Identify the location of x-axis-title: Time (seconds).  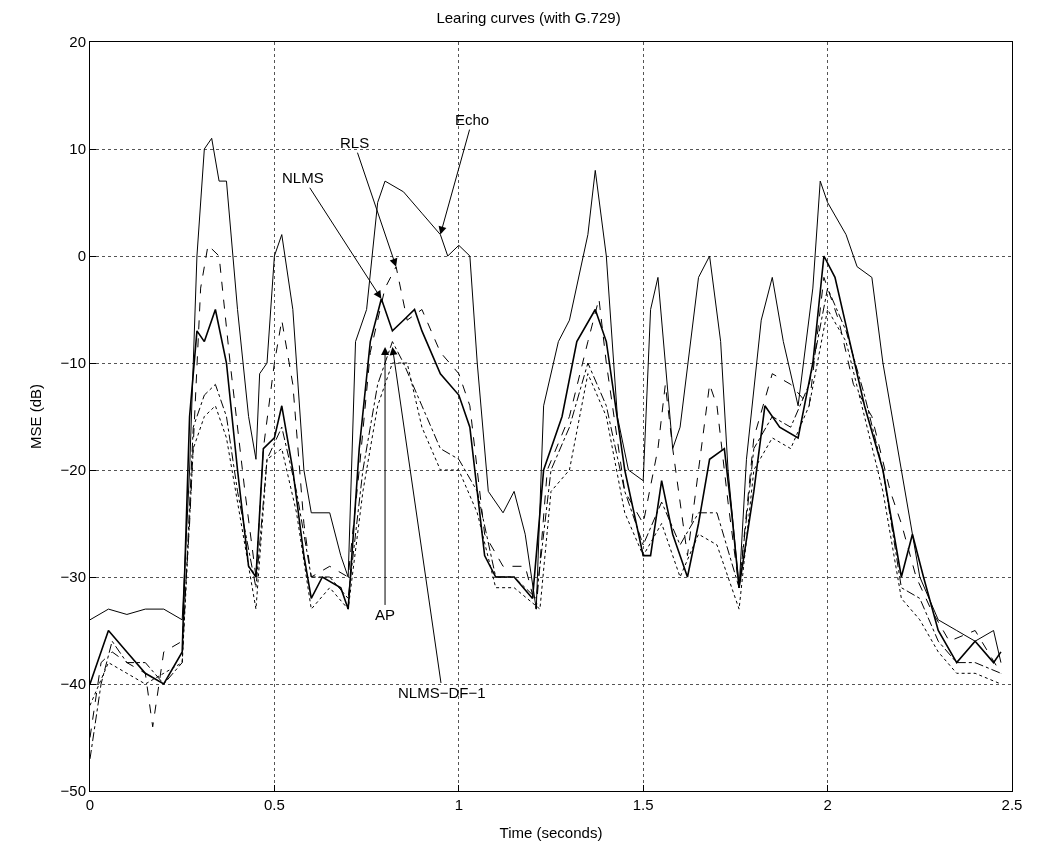
(551, 832).